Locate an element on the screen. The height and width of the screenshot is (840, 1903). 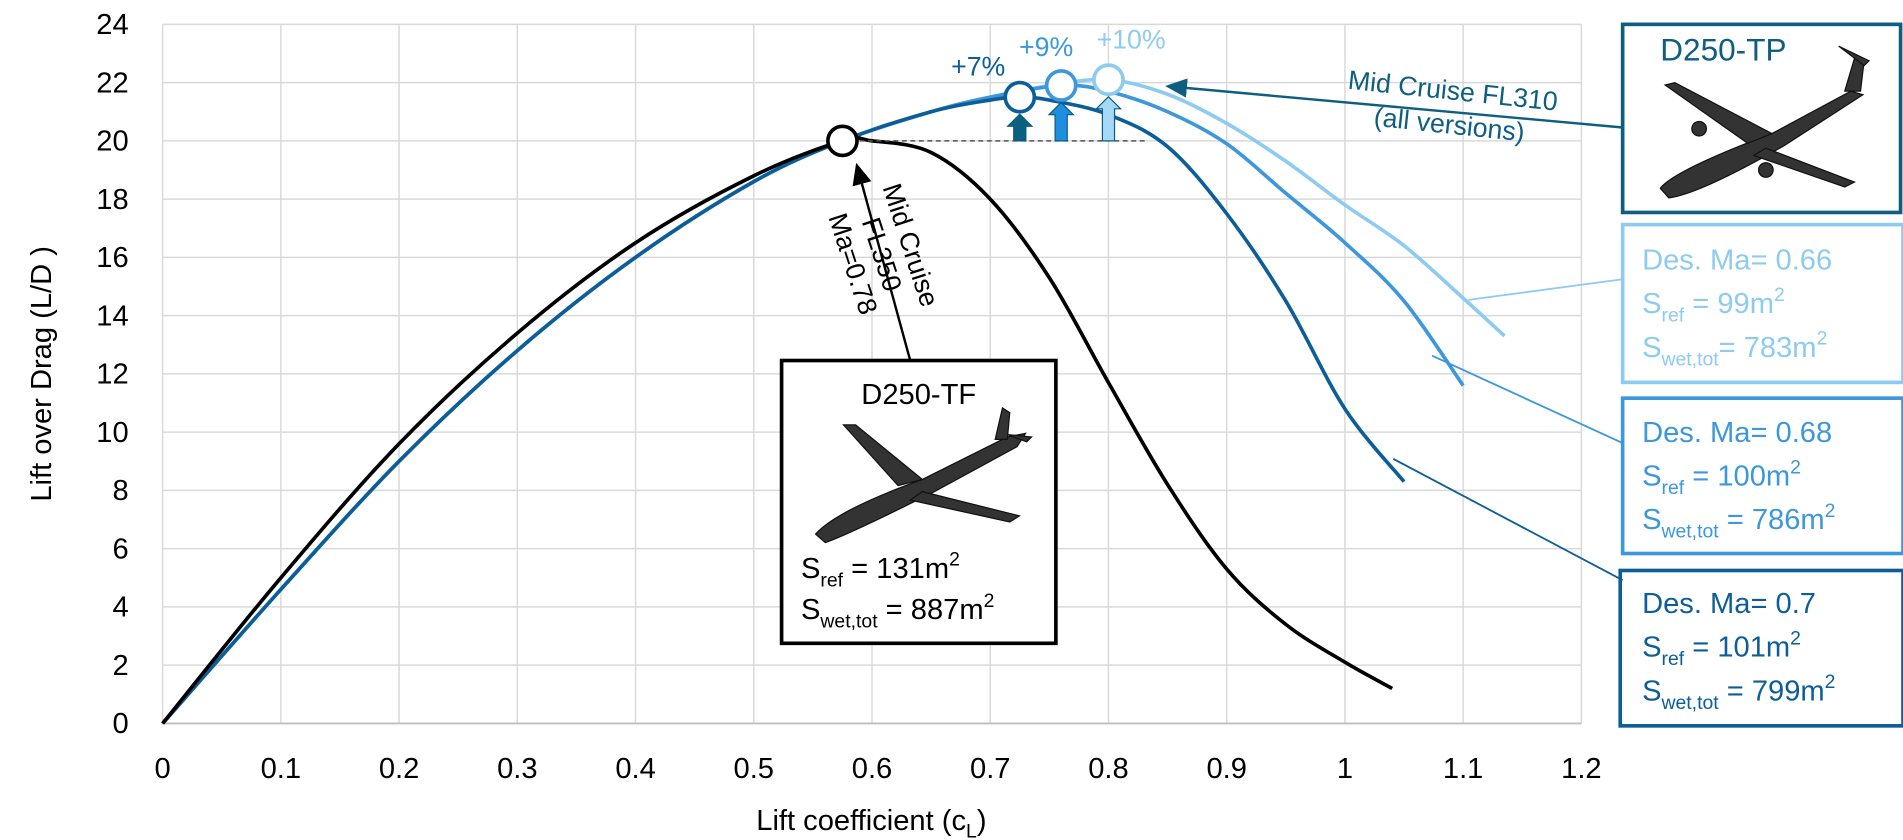
tp-title: D250-TP is located at coordinates (1723, 50).